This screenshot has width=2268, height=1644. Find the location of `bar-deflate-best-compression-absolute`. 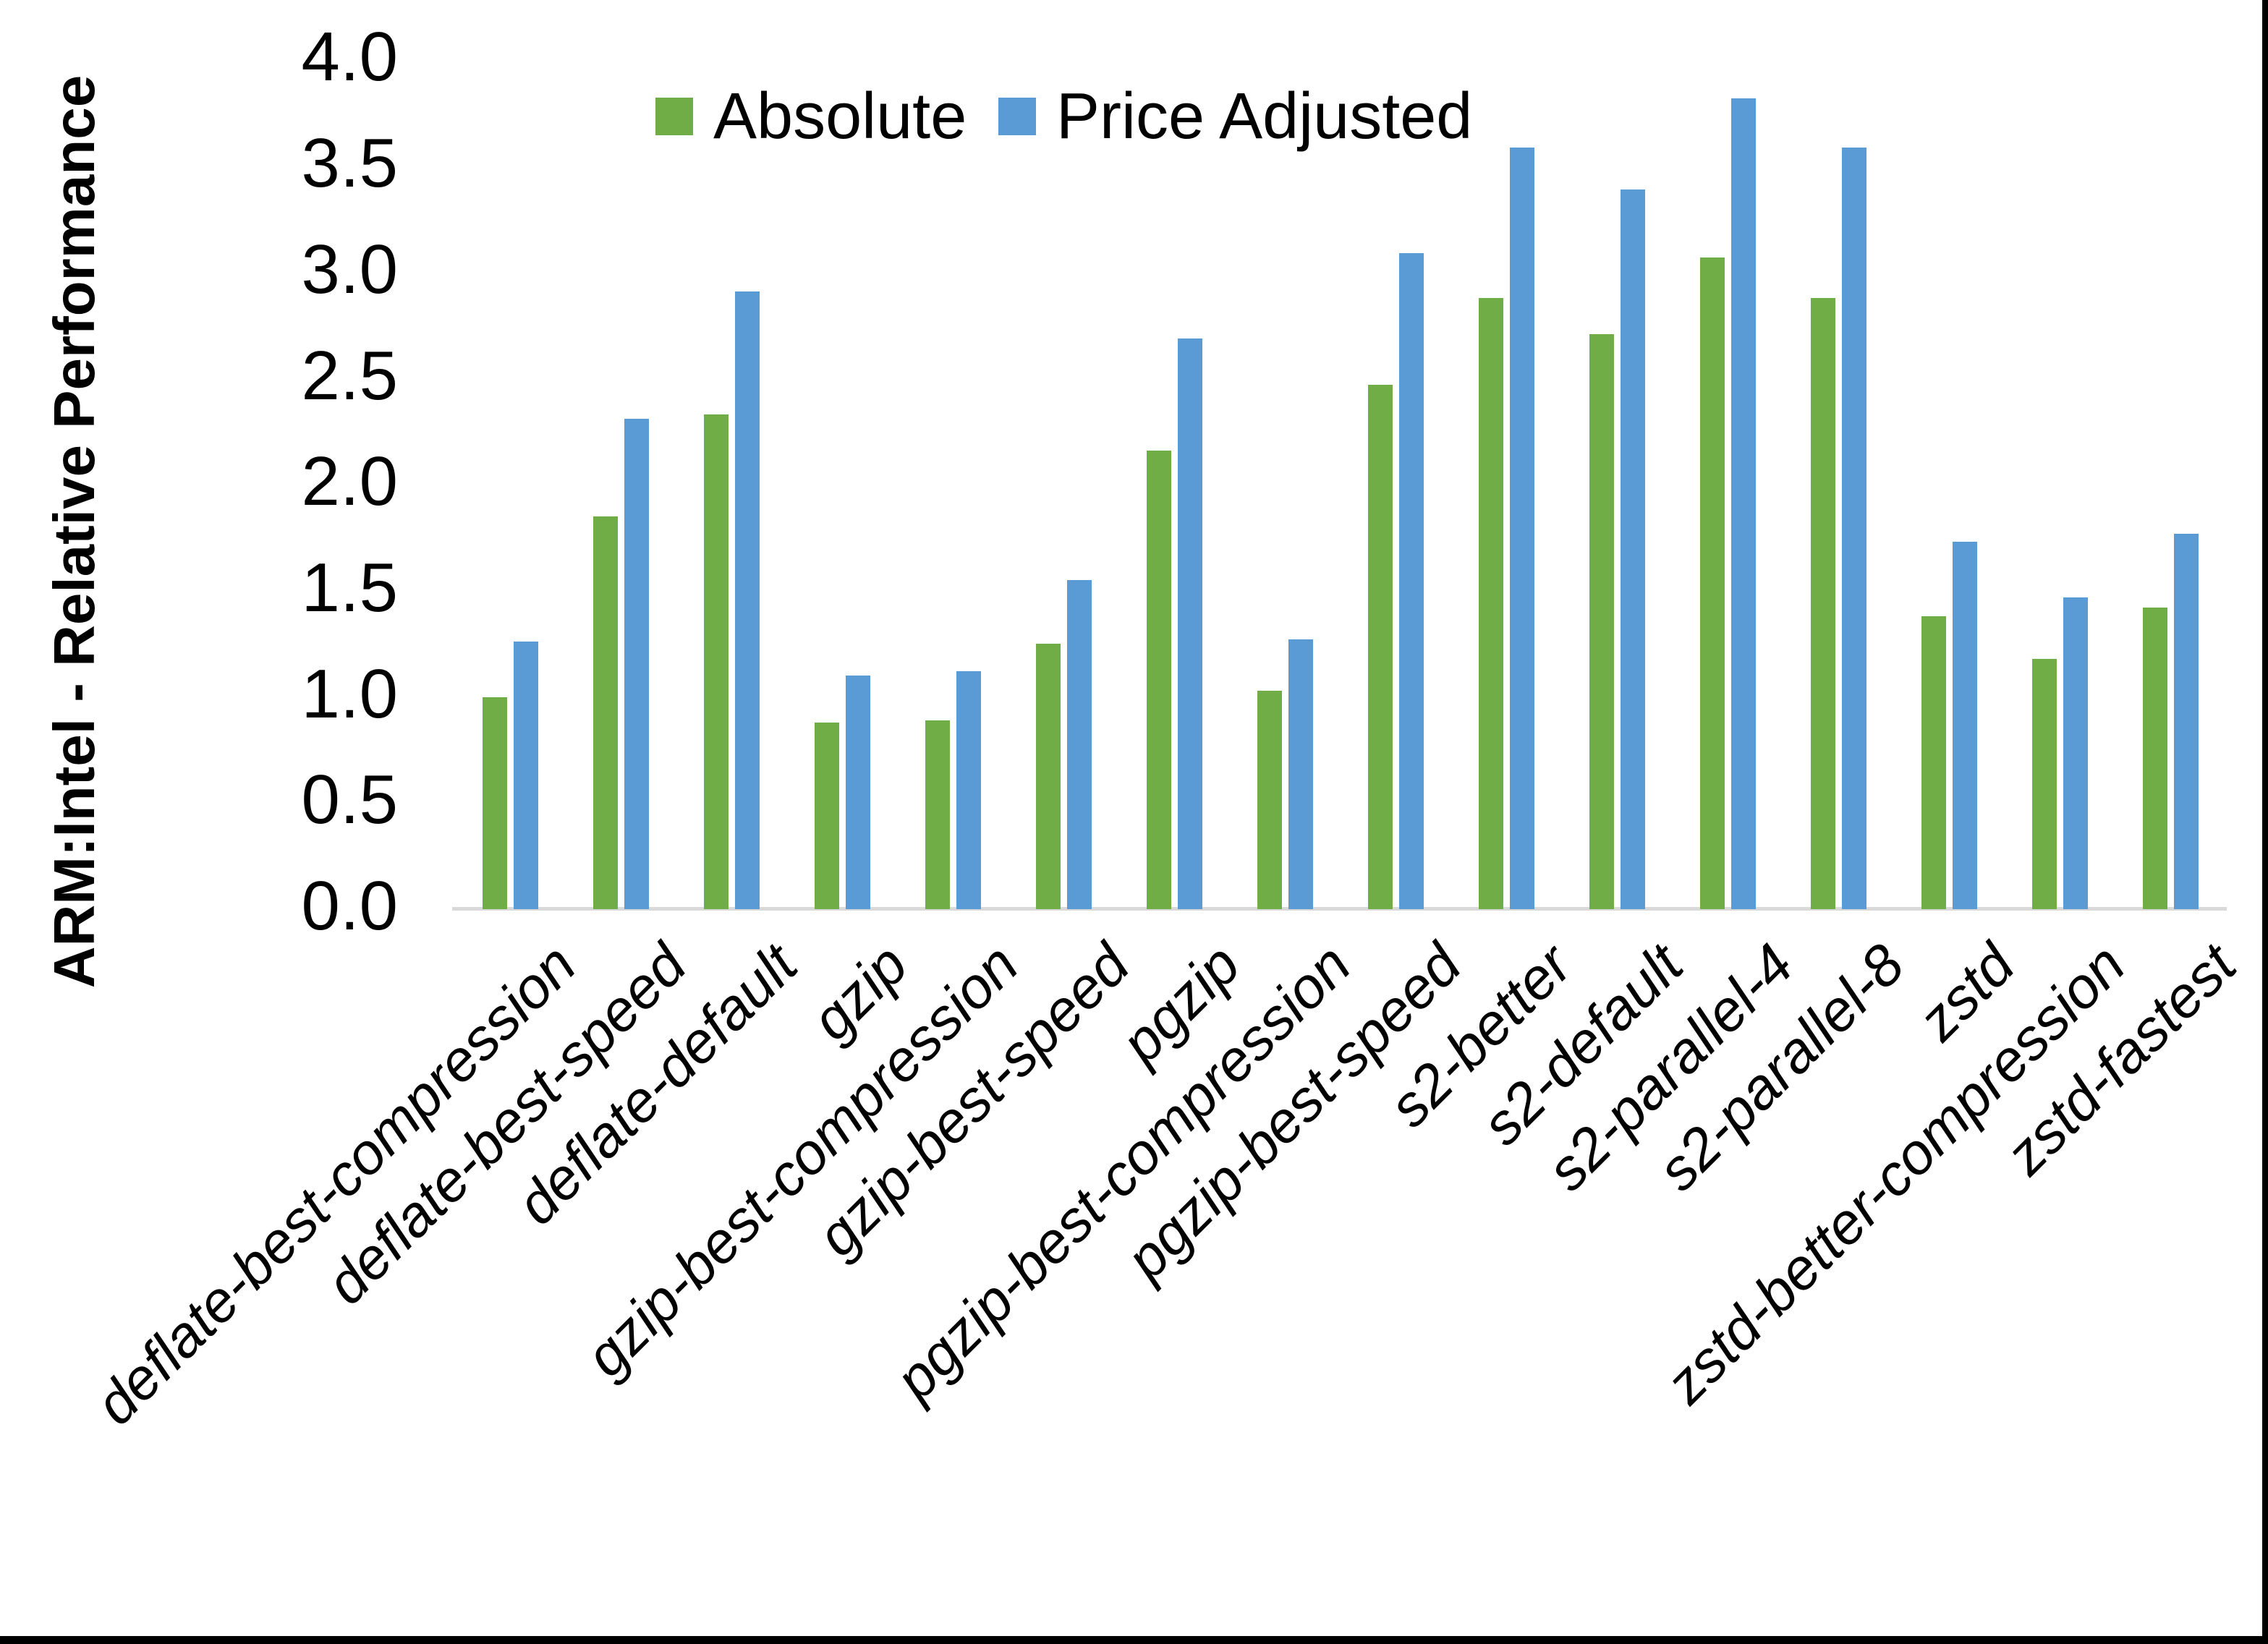

bar-deflate-best-compression-absolute is located at coordinates (495, 803).